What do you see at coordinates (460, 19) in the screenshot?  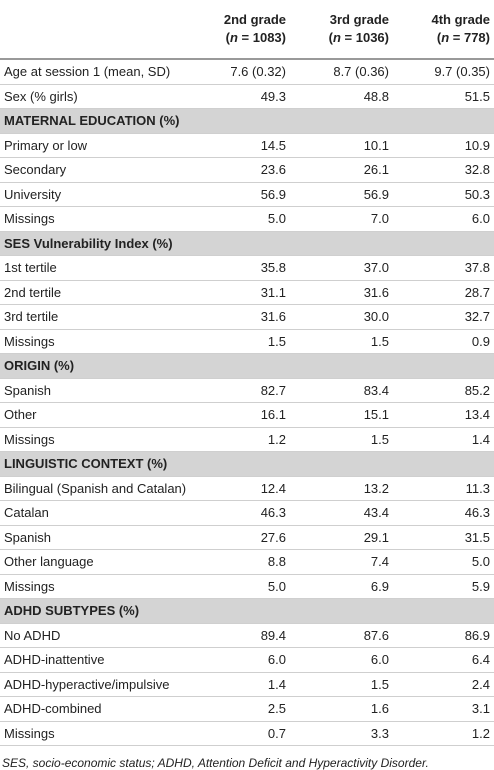 I see `grade: 4th grade` at bounding box center [460, 19].